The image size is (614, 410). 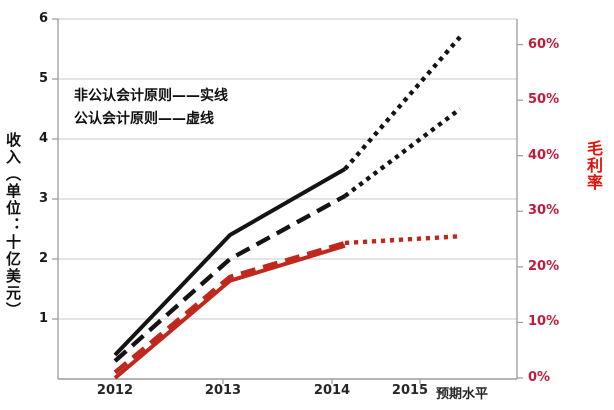 What do you see at coordinates (539, 377) in the screenshot?
I see `right-axis-tick-label: 0%` at bounding box center [539, 377].